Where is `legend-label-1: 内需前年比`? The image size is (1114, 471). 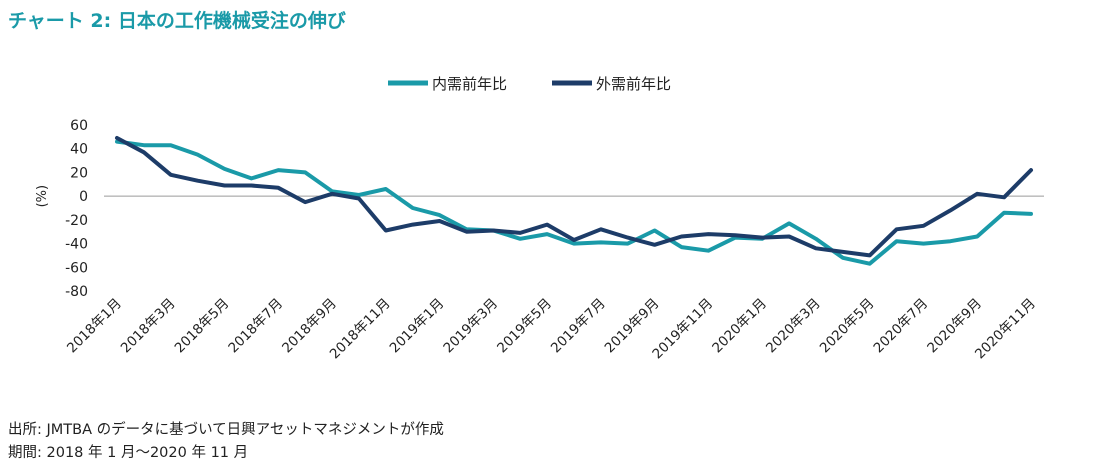
legend-label-1: 内需前年比 is located at coordinates (469, 84).